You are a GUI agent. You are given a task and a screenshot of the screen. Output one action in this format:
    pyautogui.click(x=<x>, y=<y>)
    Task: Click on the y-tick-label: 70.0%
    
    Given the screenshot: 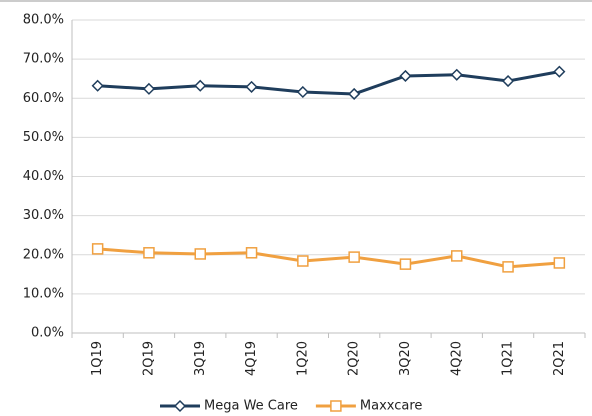 What is the action you would take?
    pyautogui.click(x=43, y=59)
    